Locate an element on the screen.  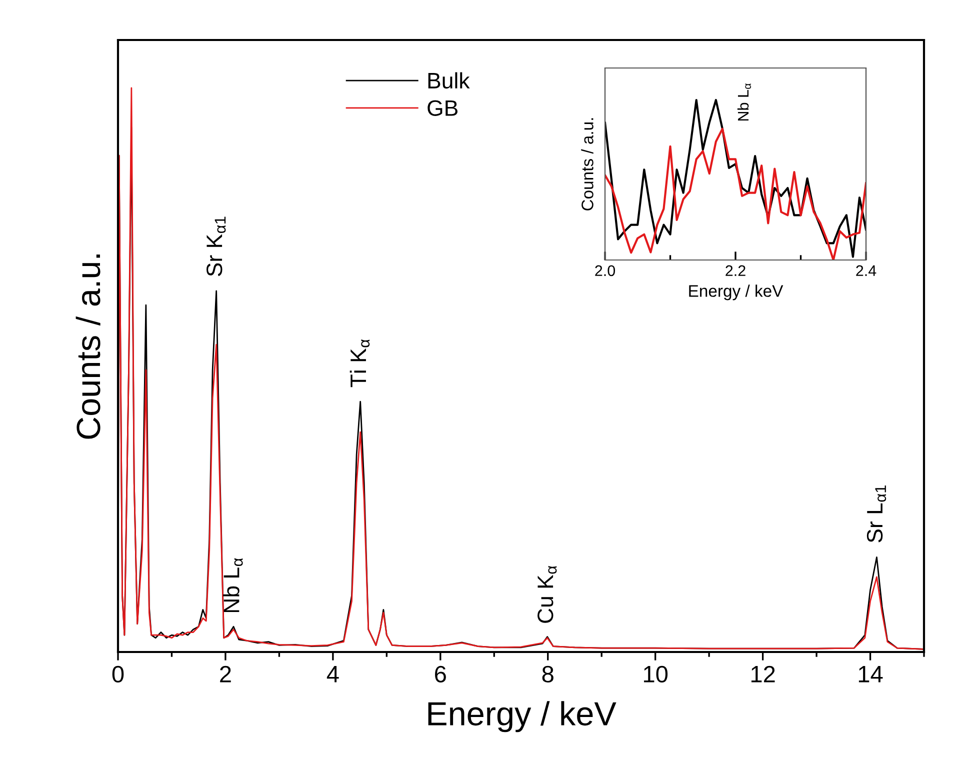
annotation: Ti K$_{α}$ is located at coordinates (360, 363).